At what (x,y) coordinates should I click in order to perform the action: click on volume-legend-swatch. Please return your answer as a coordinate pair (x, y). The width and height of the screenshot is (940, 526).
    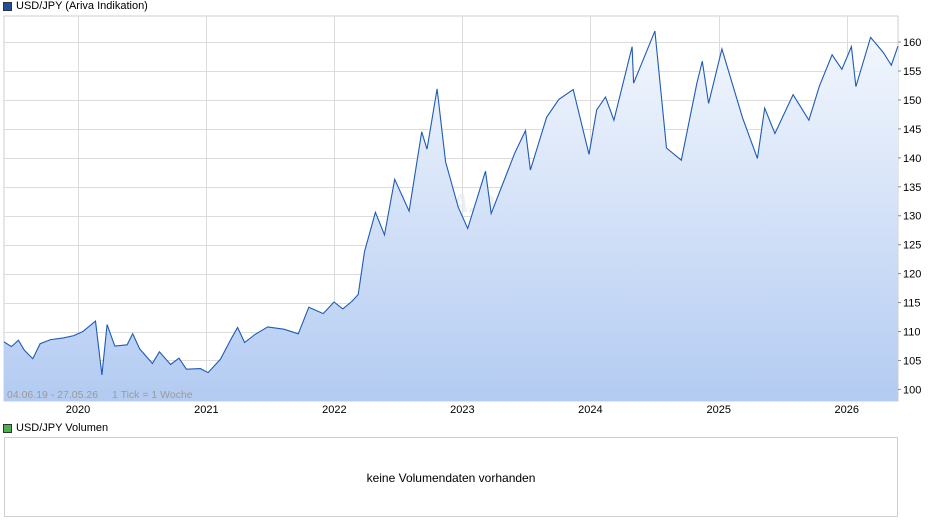
    Looking at the image, I should click on (7, 428).